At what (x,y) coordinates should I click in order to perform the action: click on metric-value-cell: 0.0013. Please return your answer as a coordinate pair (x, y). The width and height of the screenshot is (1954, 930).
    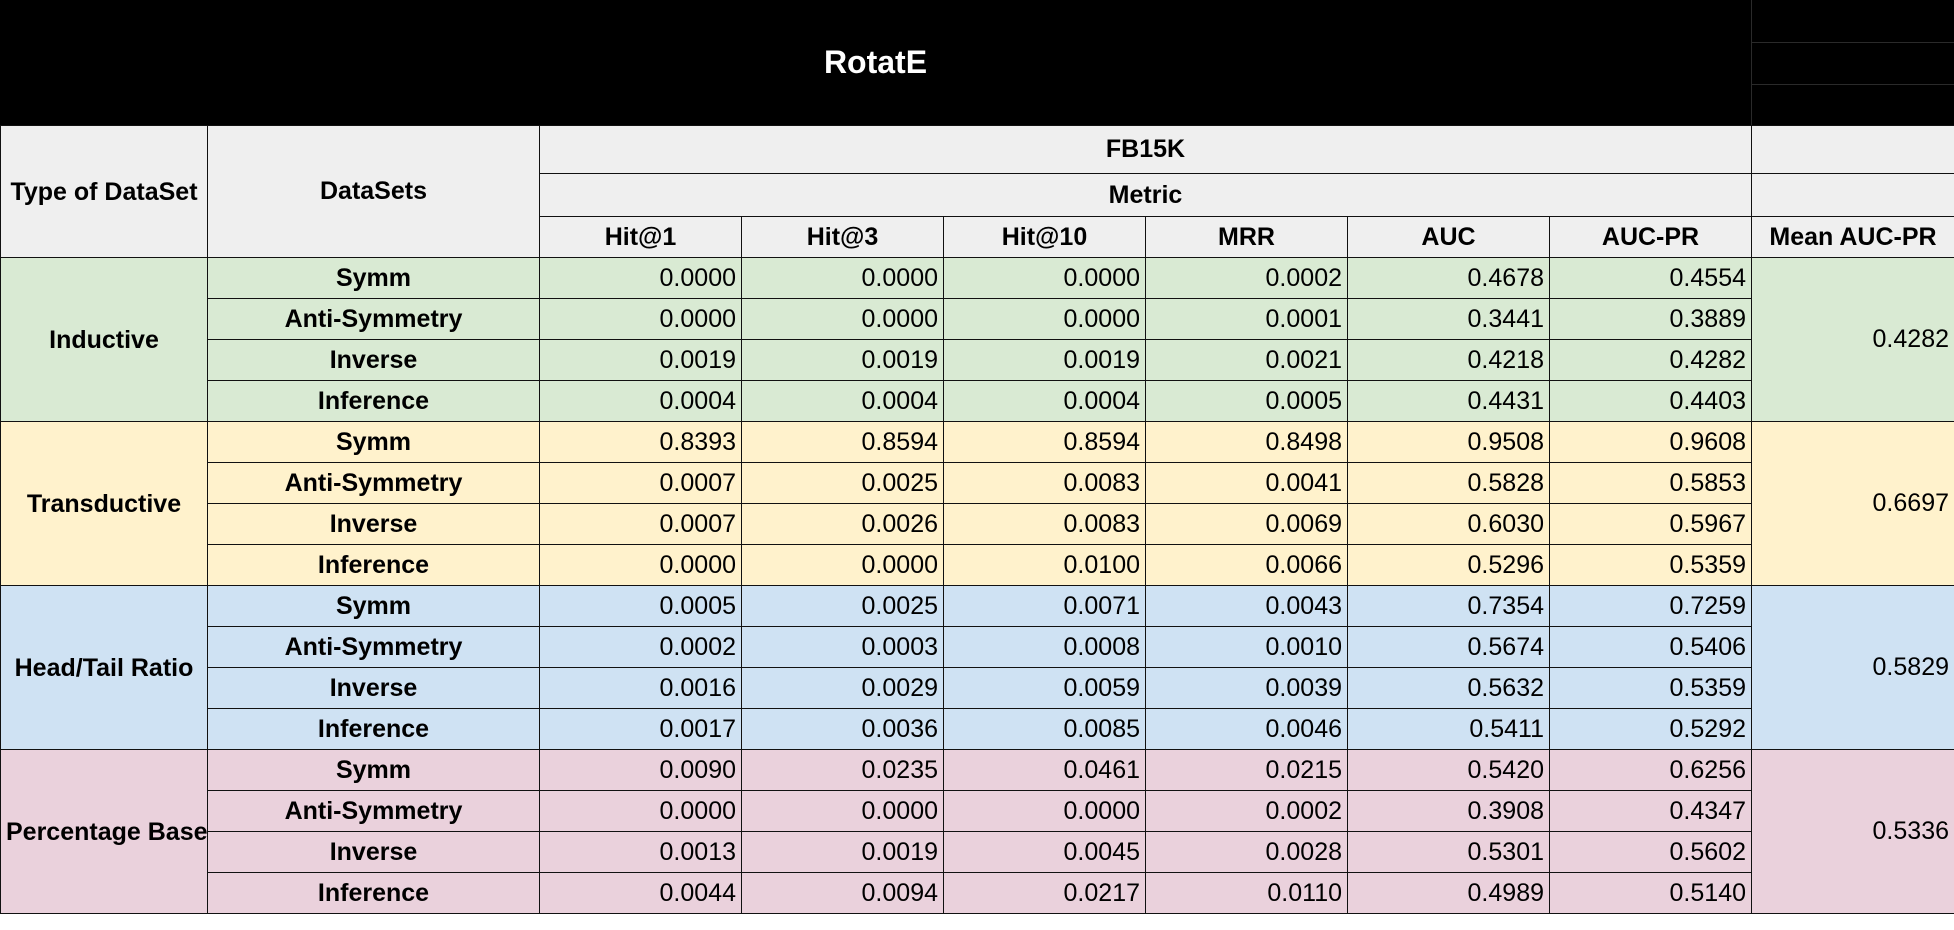
    Looking at the image, I should click on (640, 852).